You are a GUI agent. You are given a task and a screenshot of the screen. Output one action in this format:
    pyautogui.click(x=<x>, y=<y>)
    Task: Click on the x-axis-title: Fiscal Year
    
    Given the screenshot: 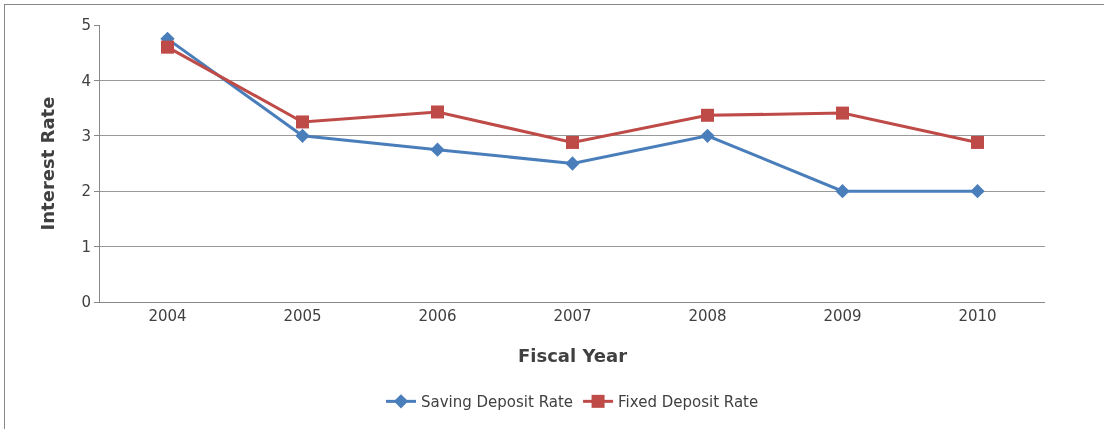 What is the action you would take?
    pyautogui.click(x=572, y=356)
    